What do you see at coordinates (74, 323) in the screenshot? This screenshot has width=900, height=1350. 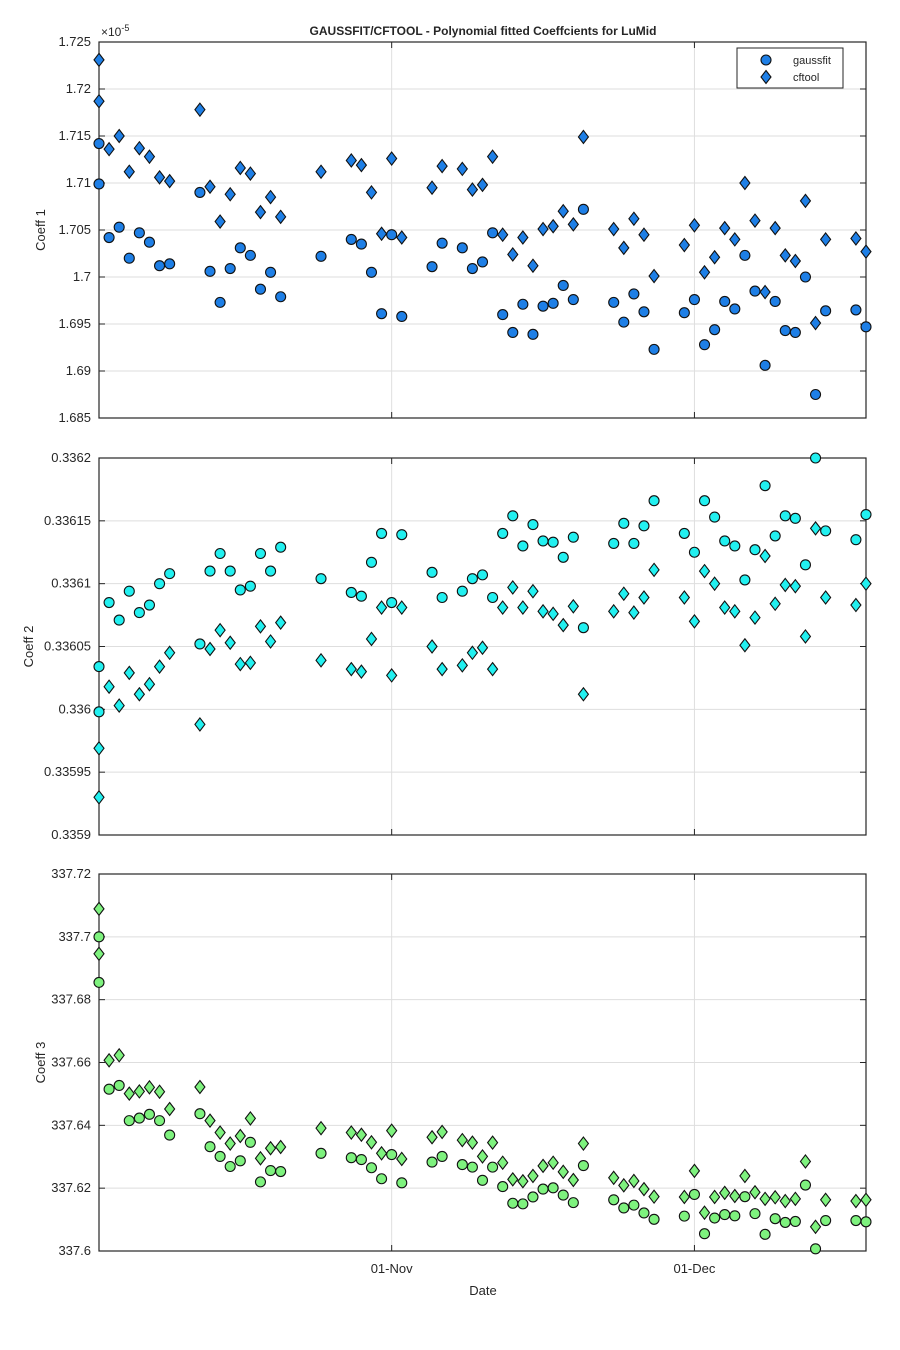 I see `y-tick-label: 1.695` at bounding box center [74, 323].